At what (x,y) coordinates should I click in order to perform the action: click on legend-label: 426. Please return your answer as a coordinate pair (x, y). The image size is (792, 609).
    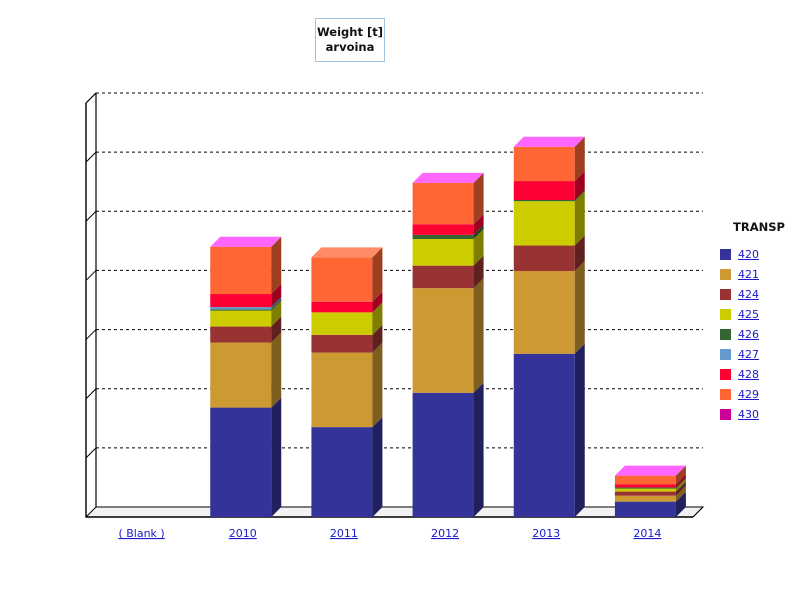
    Looking at the image, I should click on (748, 334).